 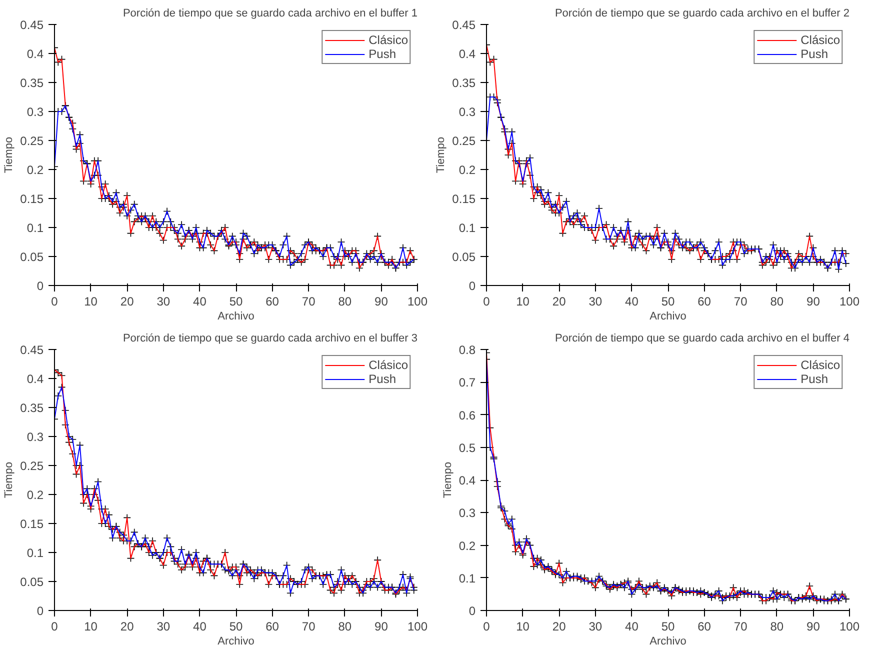 I want to click on chart-title: Porción de tiempo que se guardo cada archivo en el buffer 2, so click(x=702, y=14).